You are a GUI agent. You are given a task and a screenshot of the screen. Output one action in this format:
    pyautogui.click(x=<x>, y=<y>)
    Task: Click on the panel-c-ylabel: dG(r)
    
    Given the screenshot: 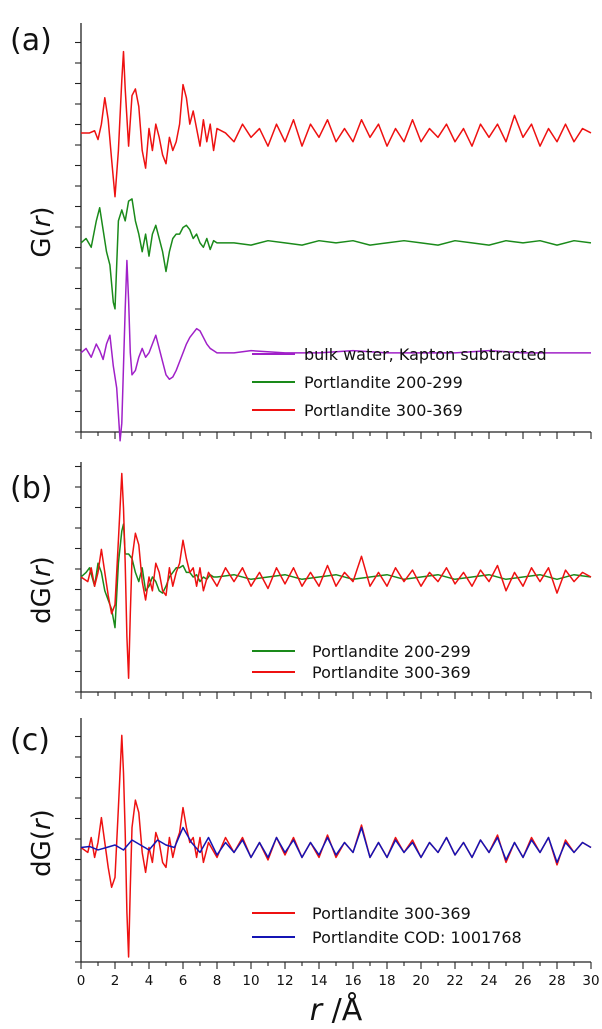 What is the action you would take?
    pyautogui.click(x=42, y=843)
    